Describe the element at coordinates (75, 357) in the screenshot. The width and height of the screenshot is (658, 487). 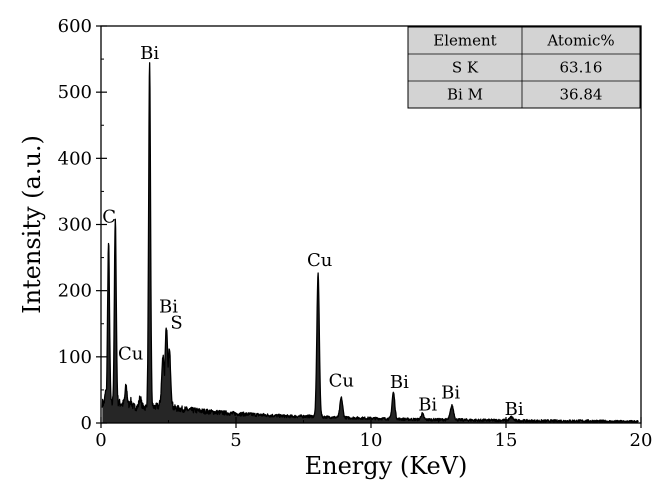
I see `y-tick-label: 100` at that location.